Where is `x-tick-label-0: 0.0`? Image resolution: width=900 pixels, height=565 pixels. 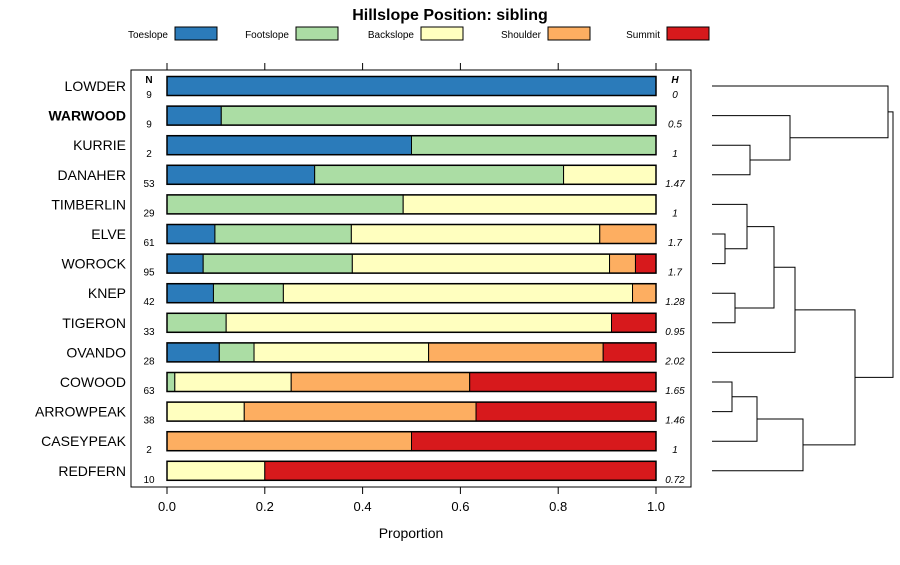
x-tick-label-0: 0.0 is located at coordinates (167, 506).